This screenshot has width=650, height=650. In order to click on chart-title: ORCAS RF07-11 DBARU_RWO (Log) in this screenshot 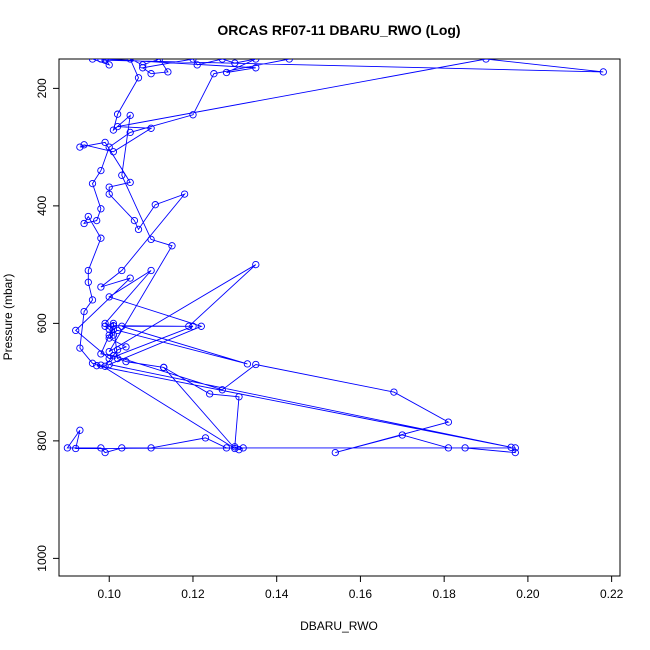, I will do `click(338, 30)`.